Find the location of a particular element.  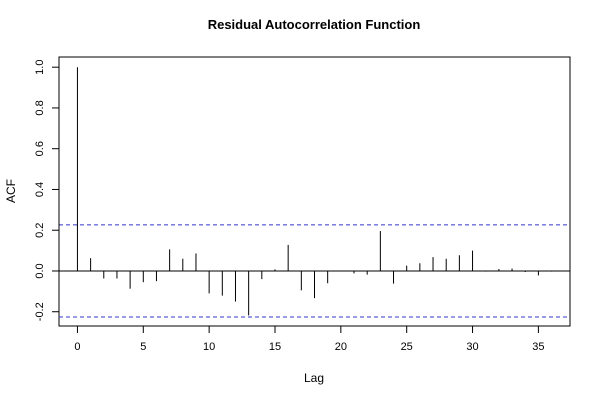

x-tick-label-15: 15 is located at coordinates (275, 347).